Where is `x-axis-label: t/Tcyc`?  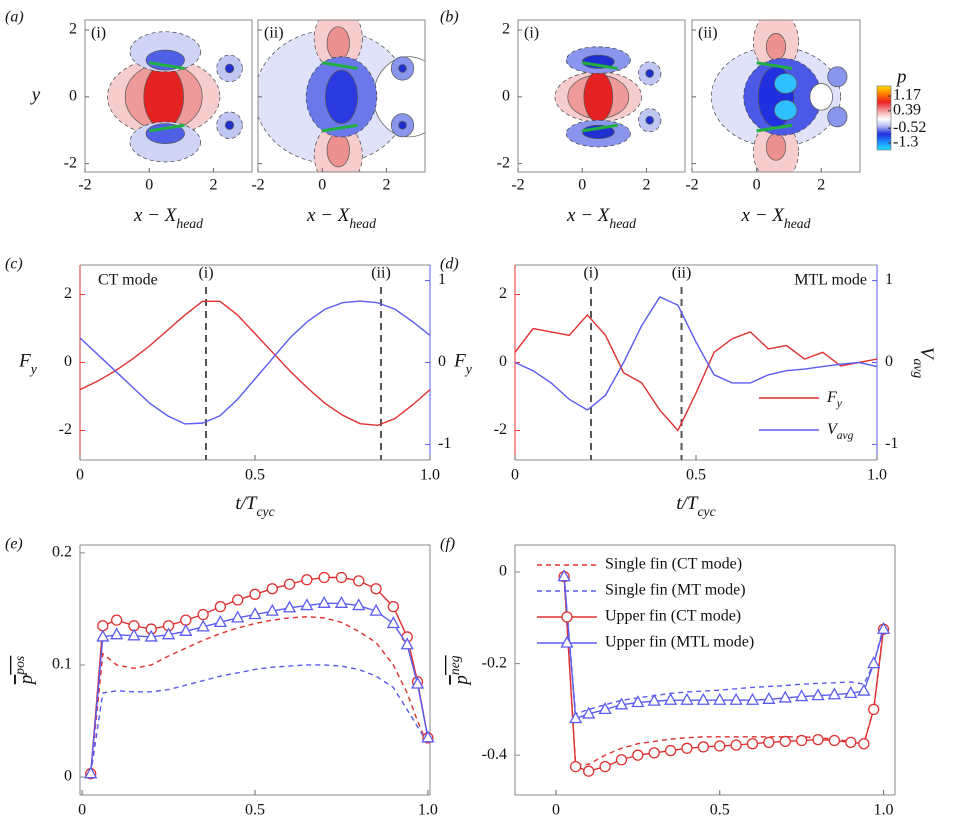 x-axis-label: t/Tcyc is located at coordinates (695, 505).